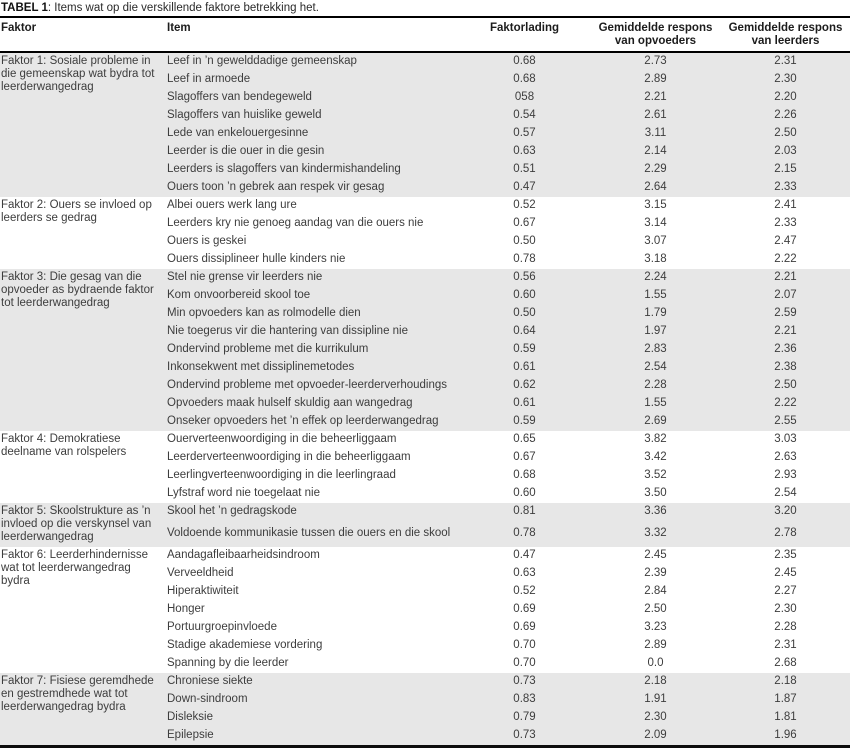 The width and height of the screenshot is (850, 748). I want to click on respons-opvoeders-value: 3.52, so click(655, 475).